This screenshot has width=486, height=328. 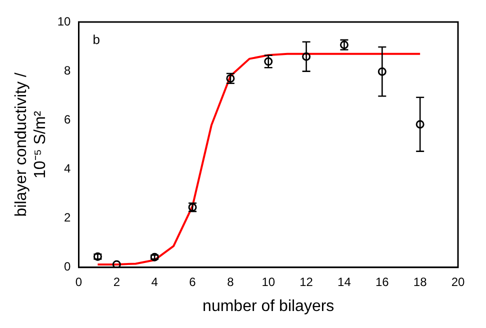 I want to click on x-tick-label: 10, so click(x=269, y=281).